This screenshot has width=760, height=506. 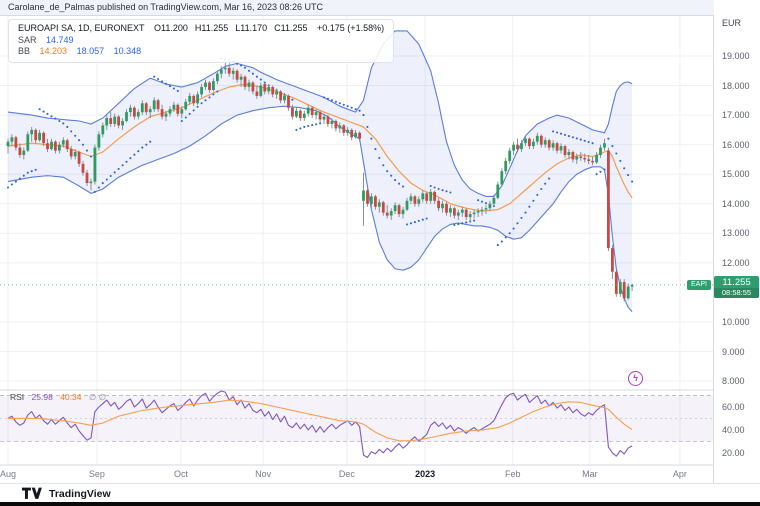 I want to click on price-axis-tick: 8.000, so click(x=733, y=381).